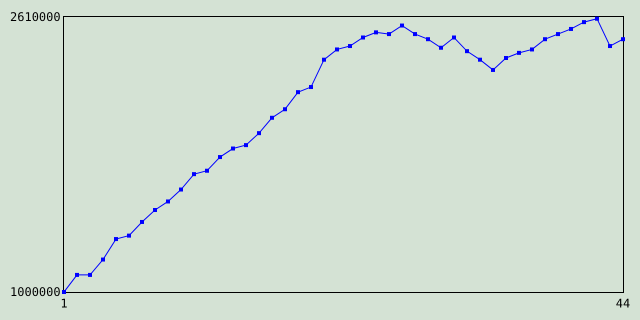 The image size is (640, 320). Describe the element at coordinates (35, 292) in the screenshot. I see `y-tick-label: 1000000` at that location.